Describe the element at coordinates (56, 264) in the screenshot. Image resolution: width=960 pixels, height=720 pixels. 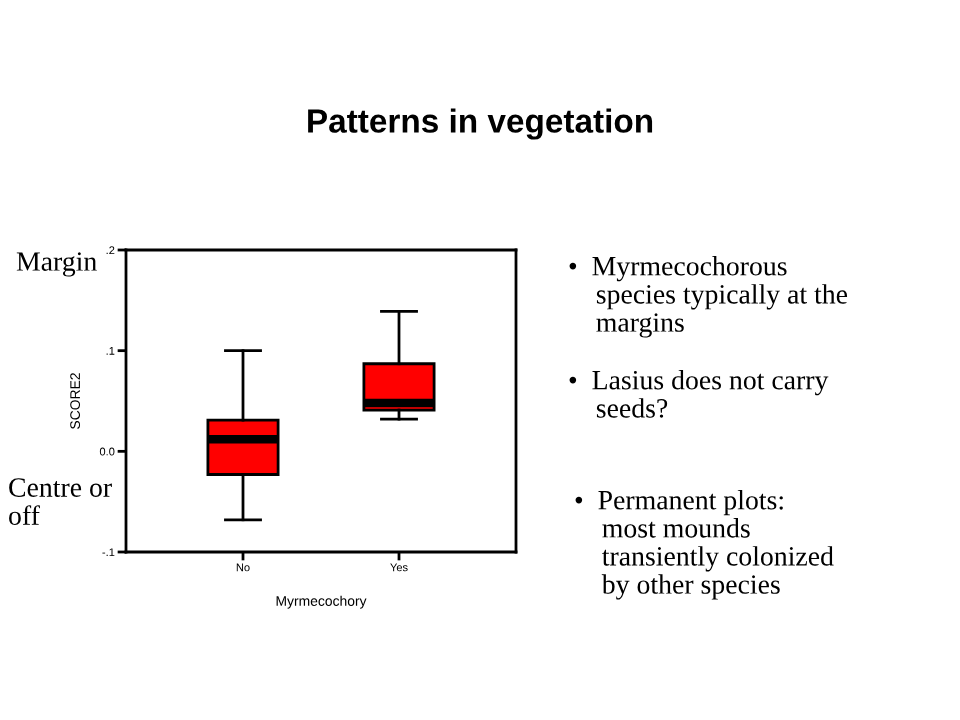
I see `text: Margin` at that location.